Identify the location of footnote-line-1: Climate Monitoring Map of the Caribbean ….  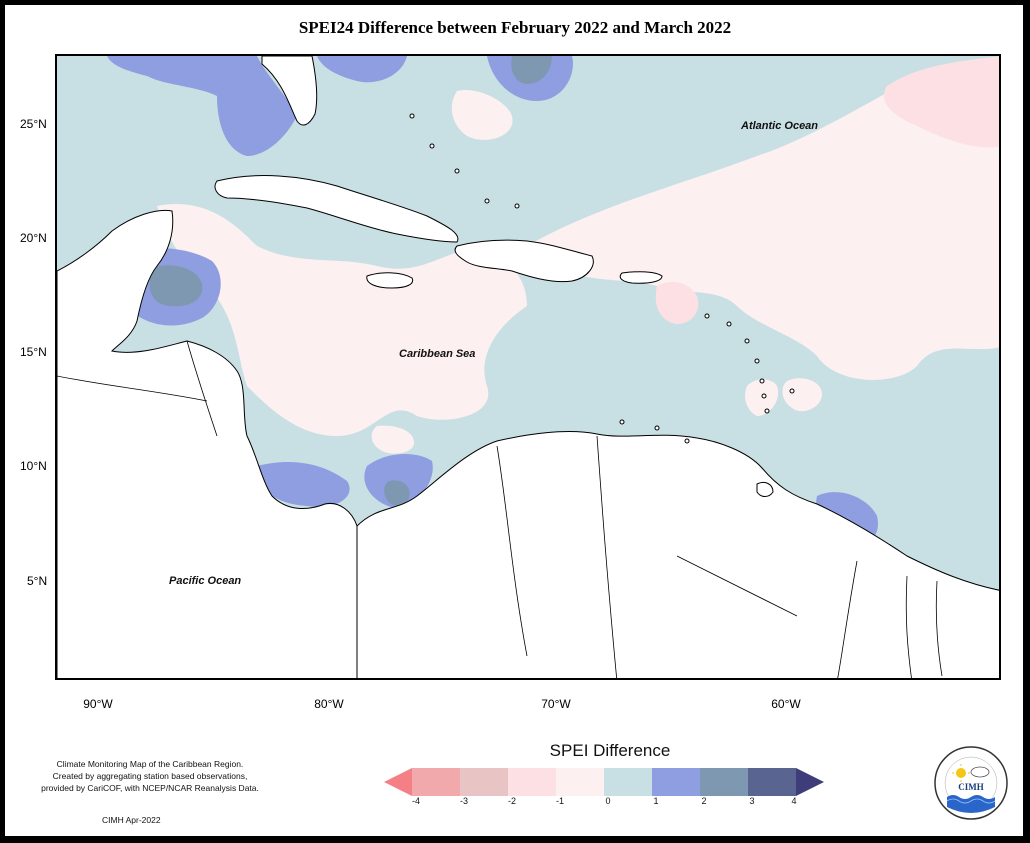
(150, 764).